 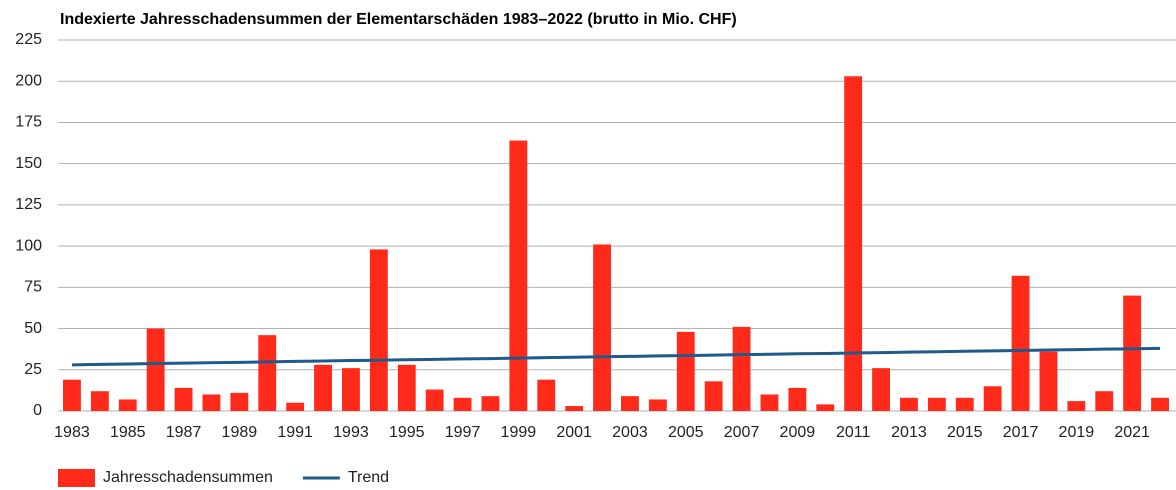 What do you see at coordinates (28, 39) in the screenshot?
I see `y-tick-label: 225` at bounding box center [28, 39].